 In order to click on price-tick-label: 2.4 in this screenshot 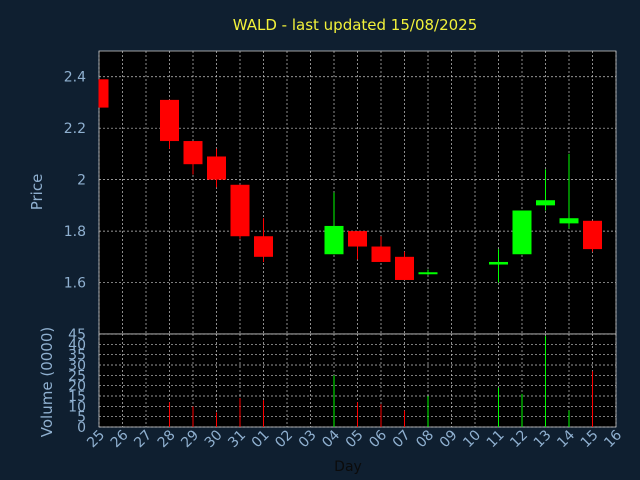, I will do `click(75, 78)`.